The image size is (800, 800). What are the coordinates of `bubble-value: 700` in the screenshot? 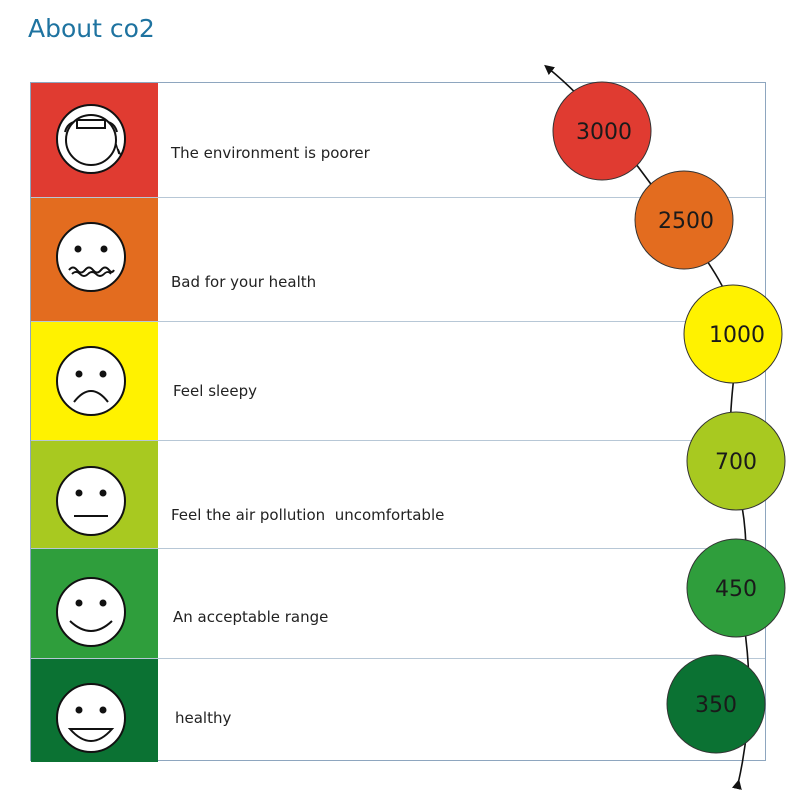 It's located at (736, 462).